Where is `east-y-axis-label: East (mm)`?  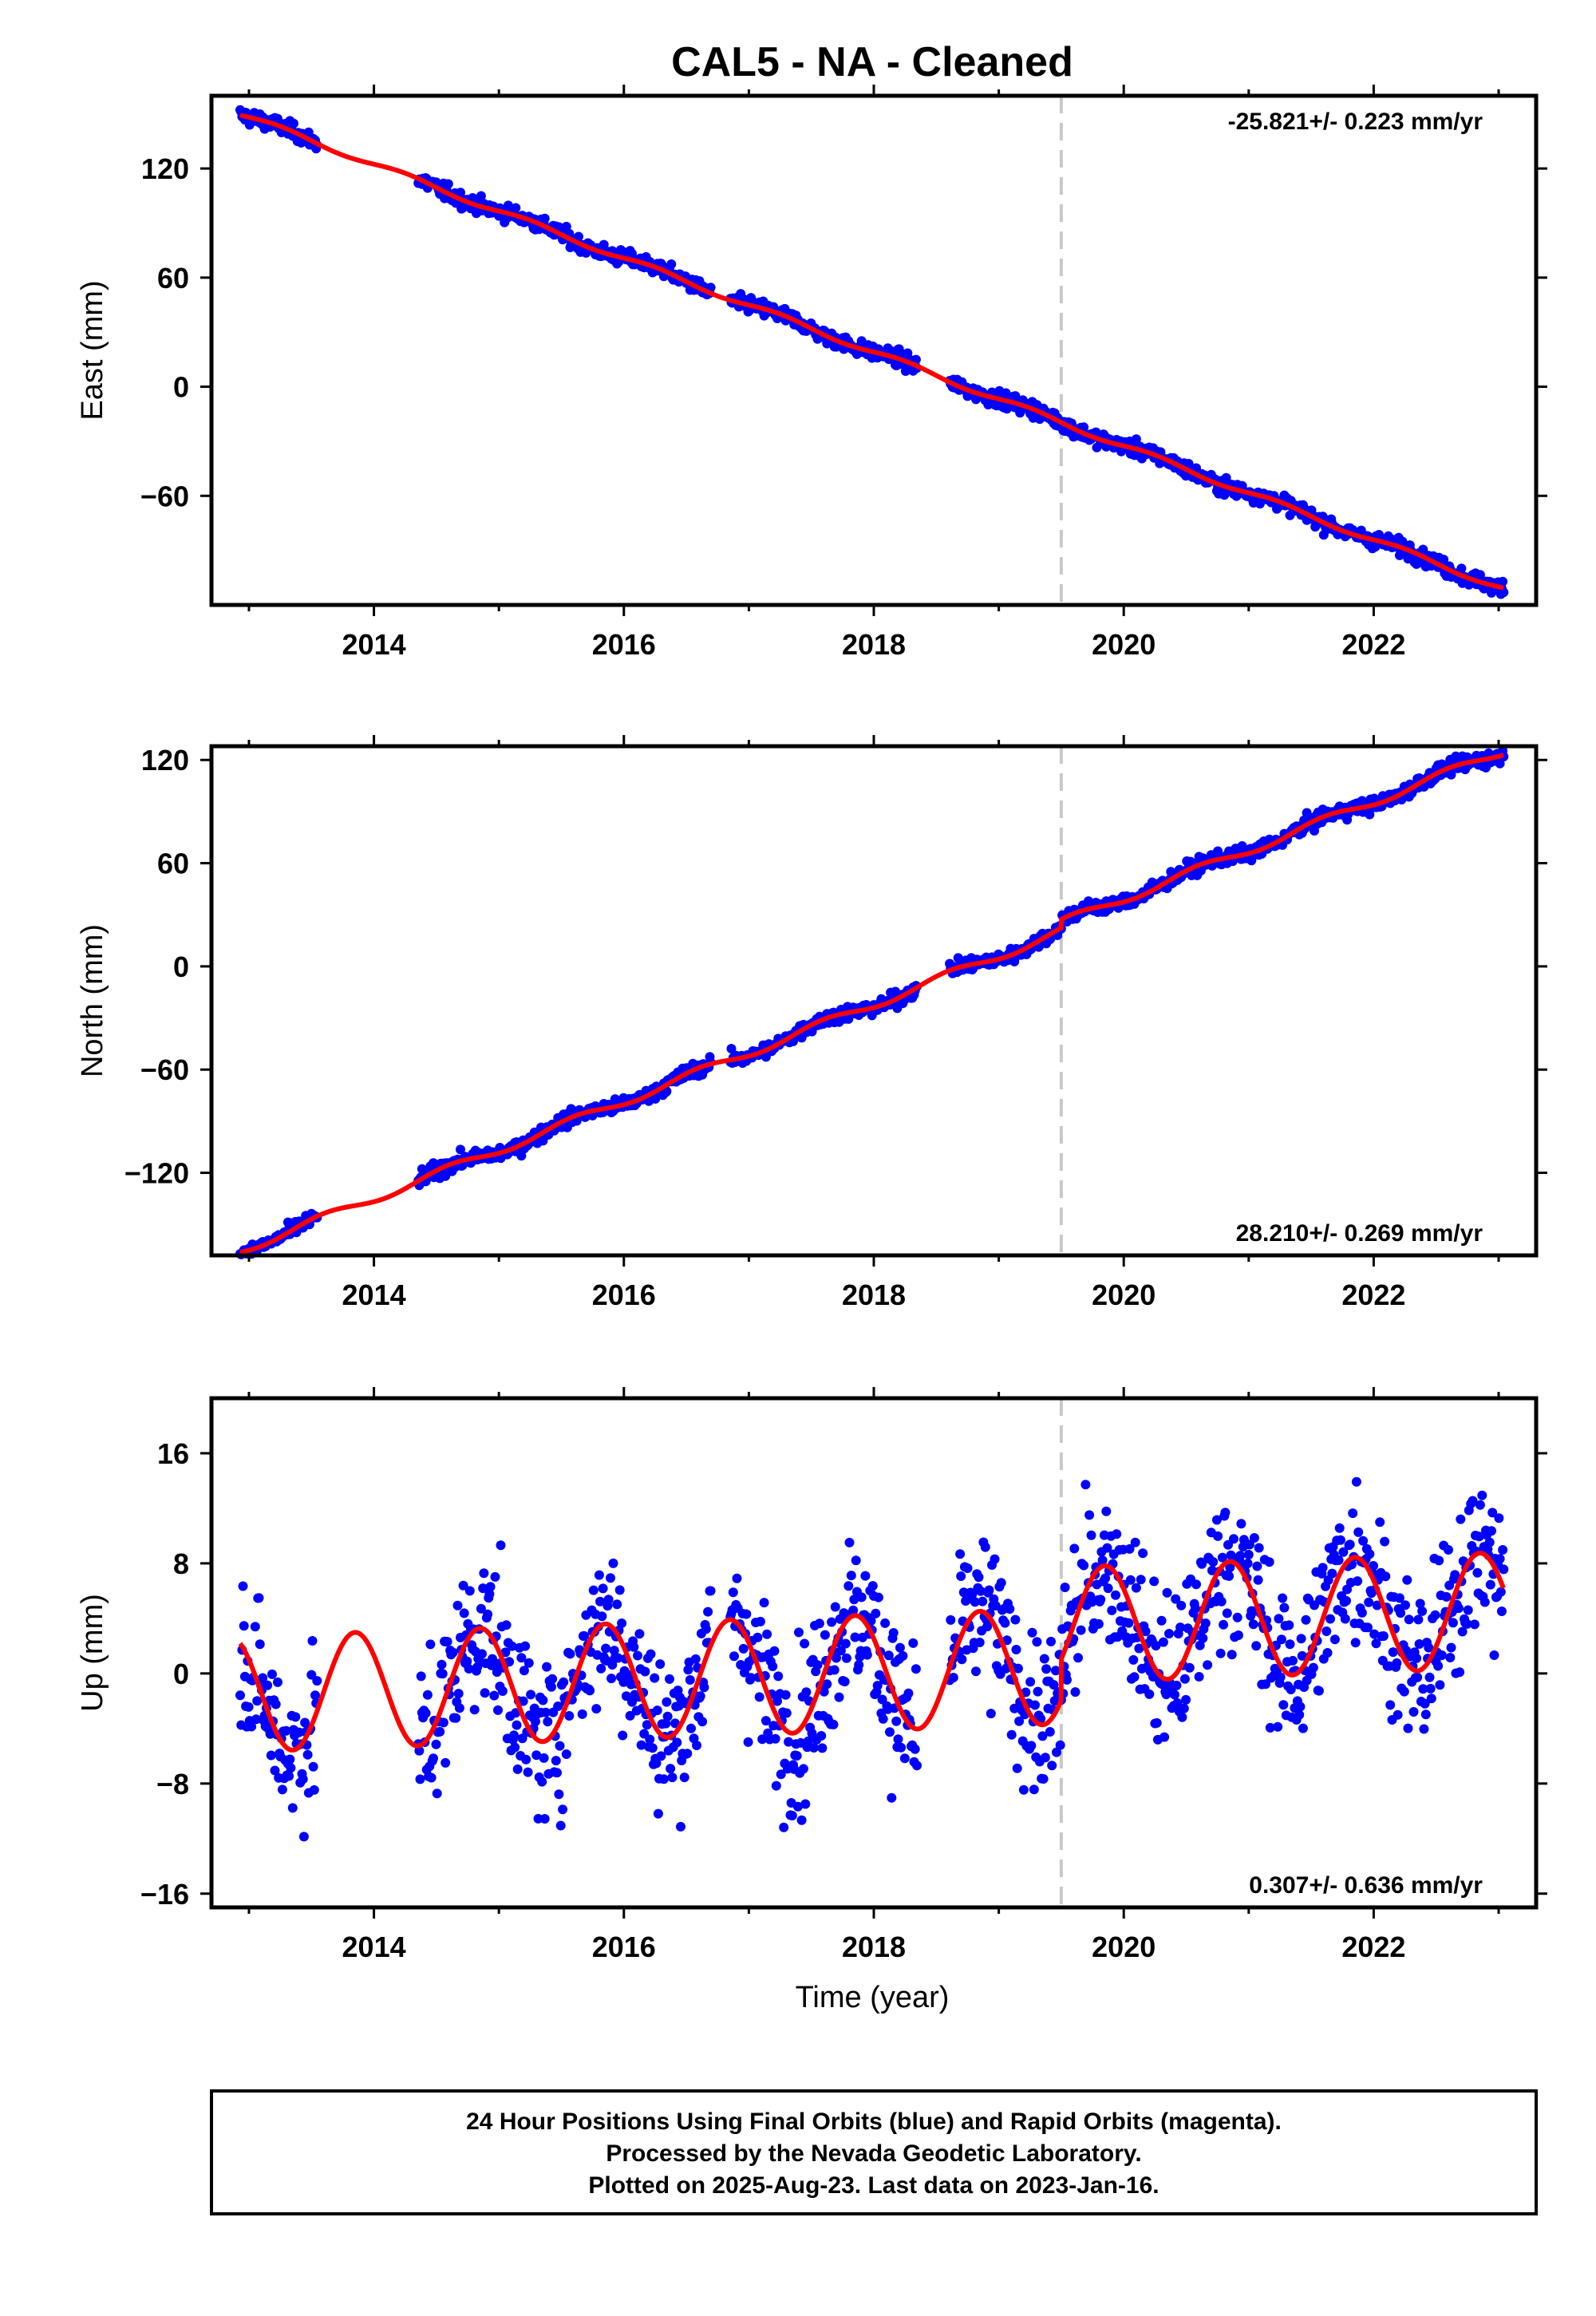
east-y-axis-label: East (mm) is located at coordinates (92, 350).